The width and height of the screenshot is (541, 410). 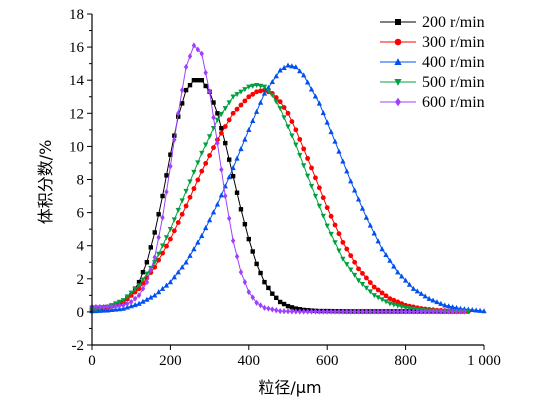 What do you see at coordinates (76, 114) in the screenshot?
I see `y-tick-label: 12` at bounding box center [76, 114].